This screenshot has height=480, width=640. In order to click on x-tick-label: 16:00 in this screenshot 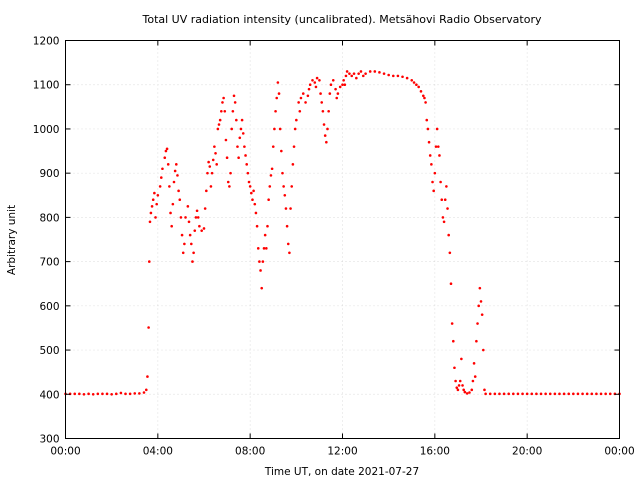, I will do `click(435, 452)`.